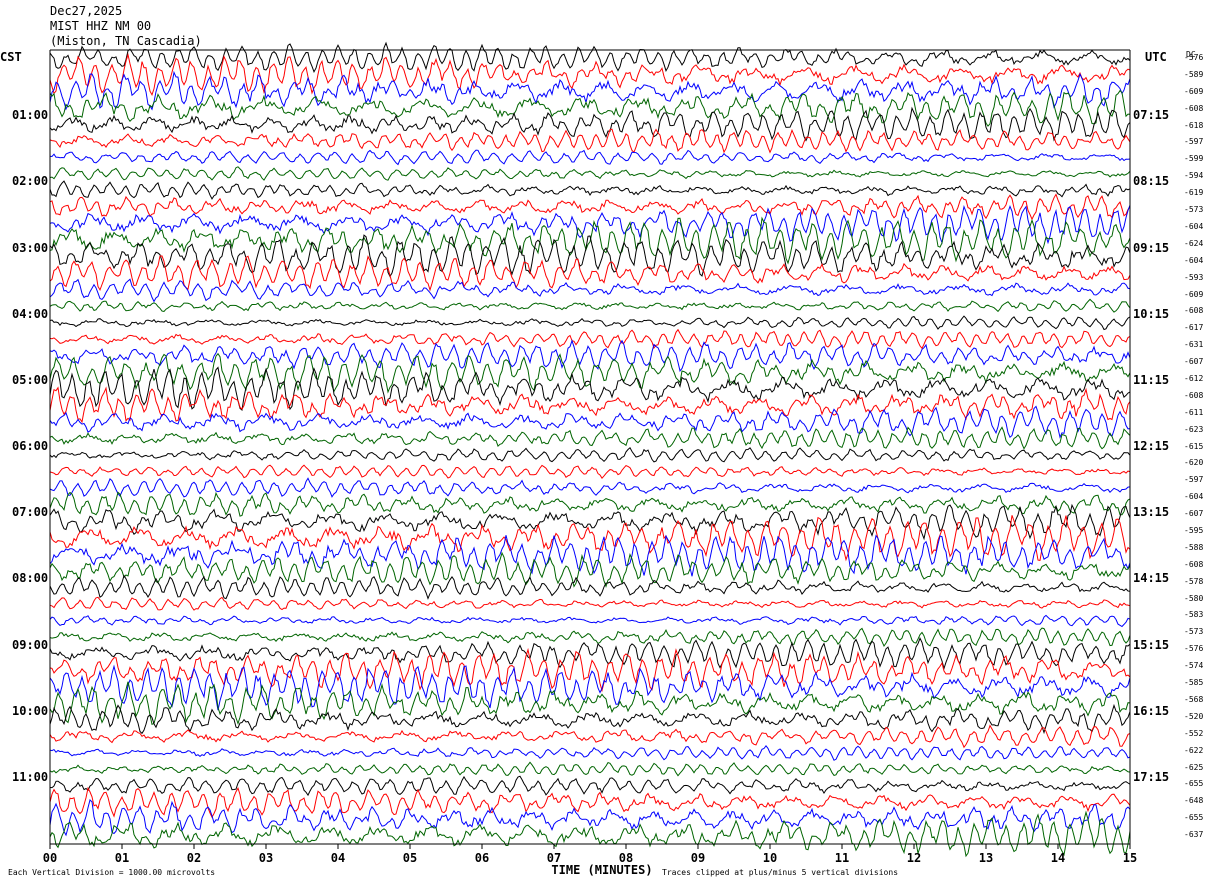 The image size is (1210, 886). I want to click on dc-offset-label: -631, so click(1194, 345).